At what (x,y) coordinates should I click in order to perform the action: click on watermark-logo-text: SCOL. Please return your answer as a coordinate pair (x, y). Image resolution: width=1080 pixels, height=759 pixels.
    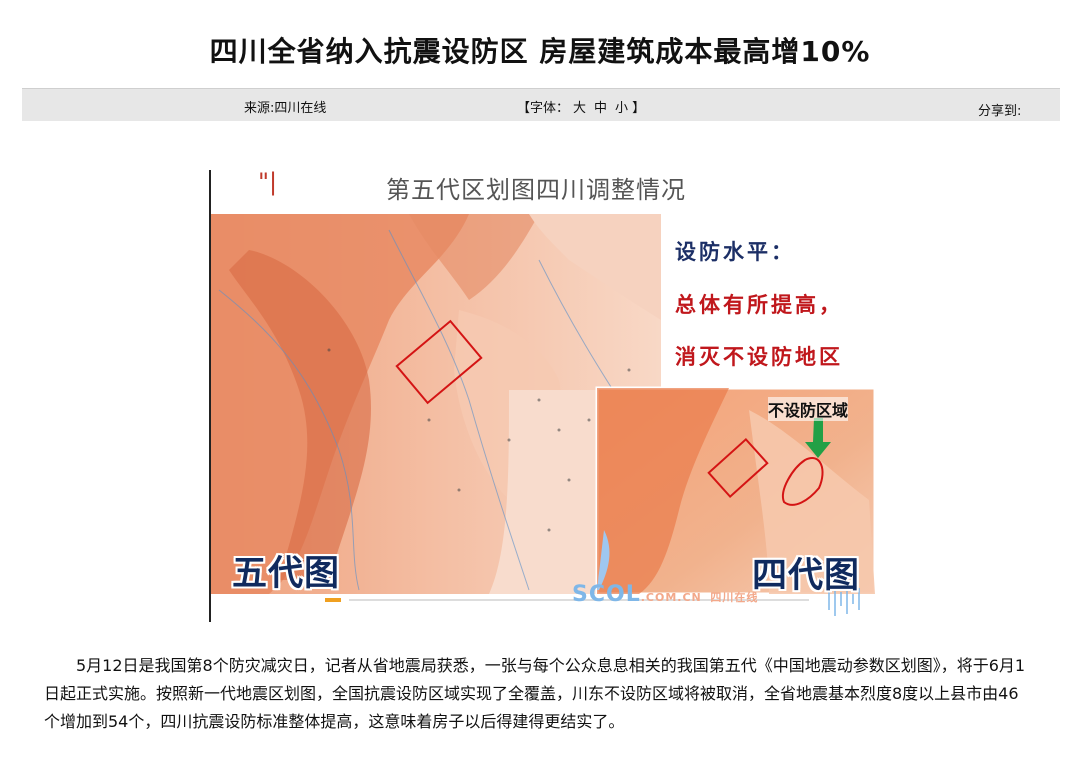
    Looking at the image, I should click on (606, 594).